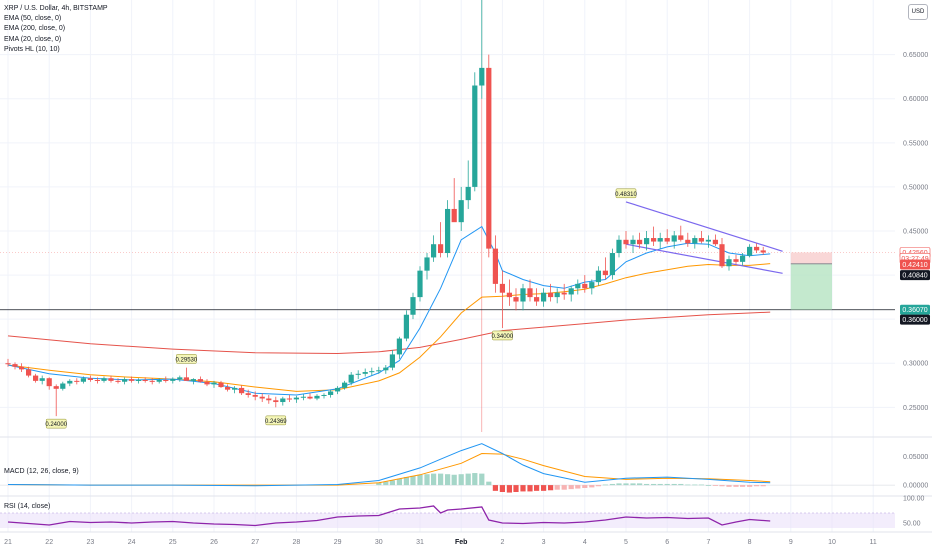 This screenshot has height=550, width=932. I want to click on target-zone, so click(811, 286).